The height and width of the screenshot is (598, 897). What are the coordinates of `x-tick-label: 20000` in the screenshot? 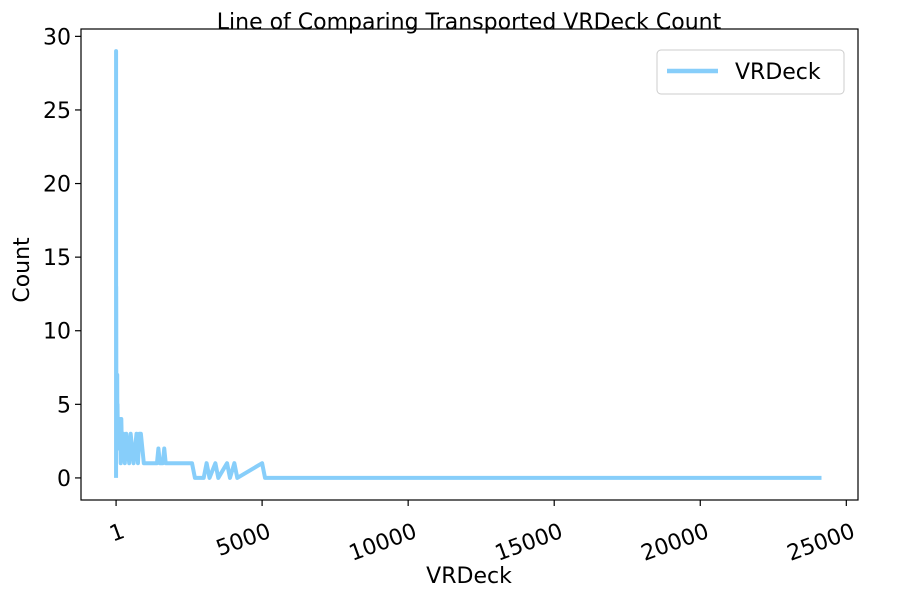 It's located at (675, 542).